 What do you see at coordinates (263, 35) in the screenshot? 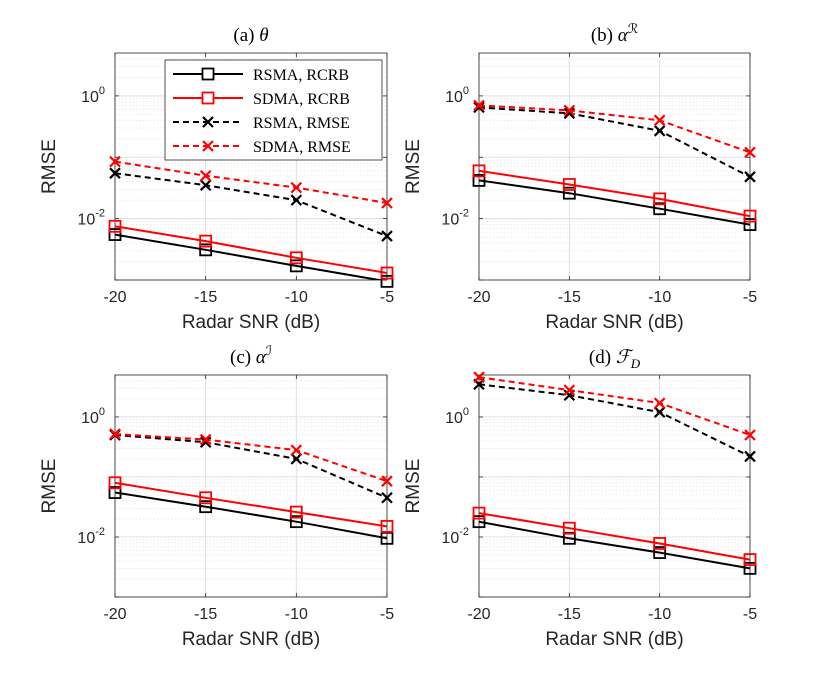
I see `panel-title-symbol: θ` at bounding box center [263, 35].